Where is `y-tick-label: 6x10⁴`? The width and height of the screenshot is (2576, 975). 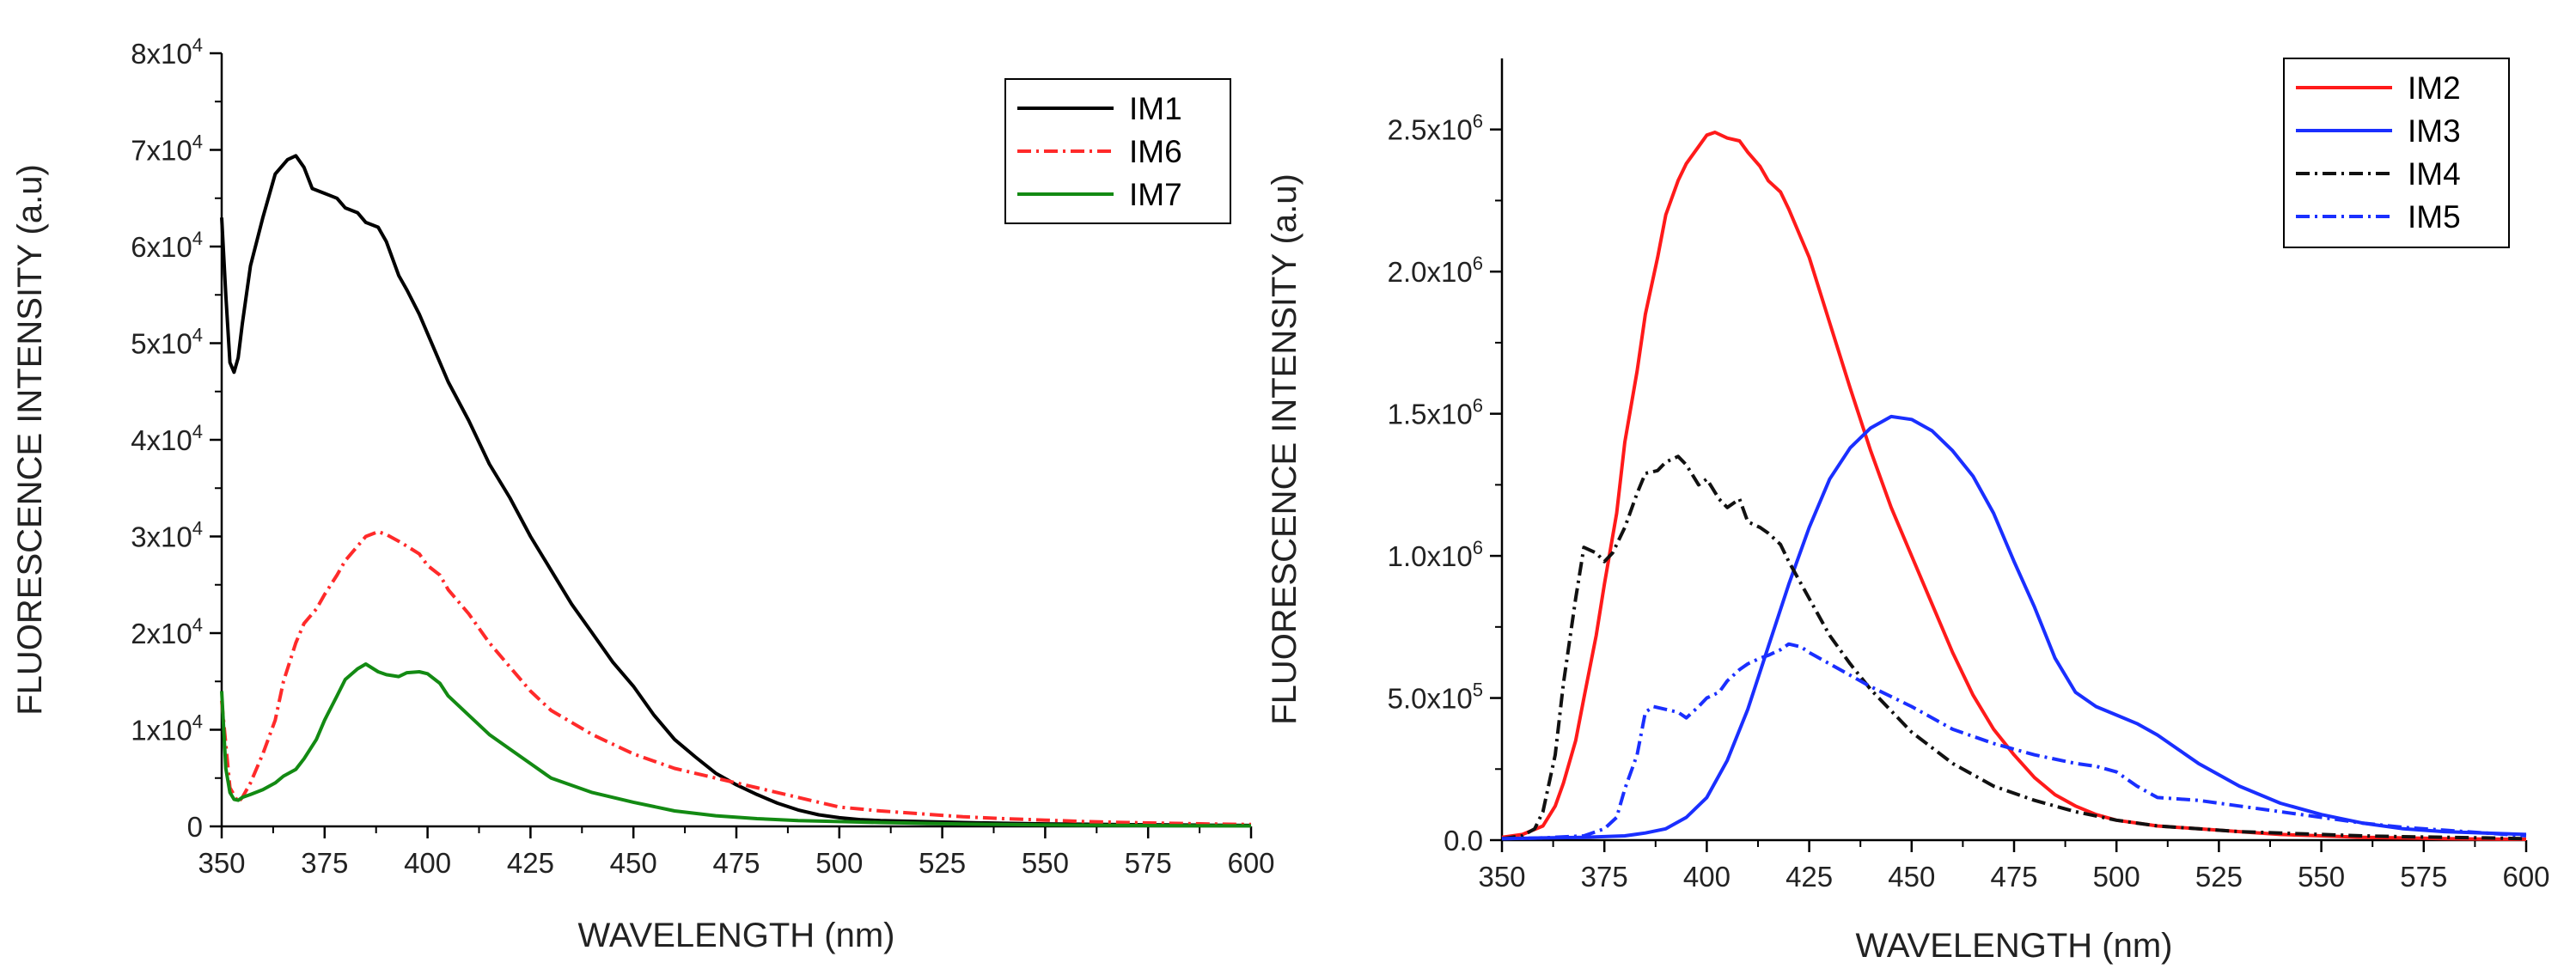 y-tick-label: 6x10⁴ is located at coordinates (167, 246).